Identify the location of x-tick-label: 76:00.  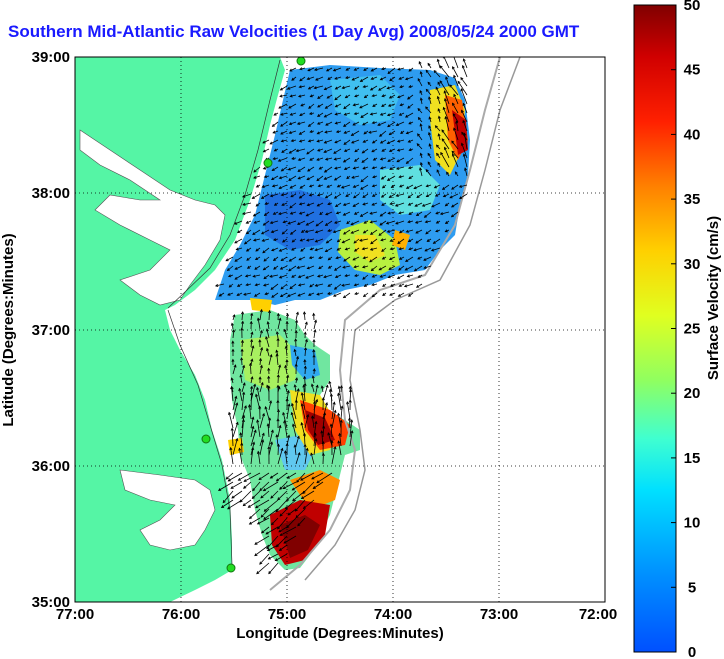
(181, 614).